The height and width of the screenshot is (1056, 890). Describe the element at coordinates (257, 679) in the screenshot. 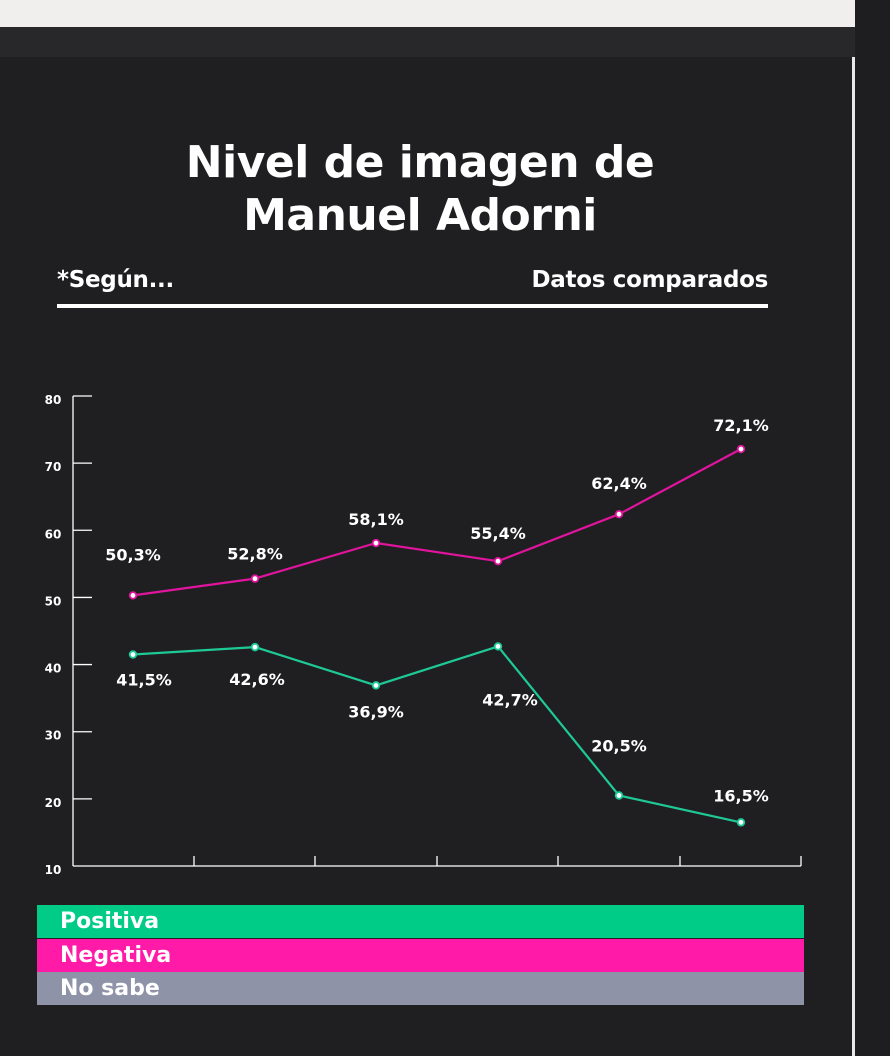

I see `data-label-positiva: 42,6%` at that location.